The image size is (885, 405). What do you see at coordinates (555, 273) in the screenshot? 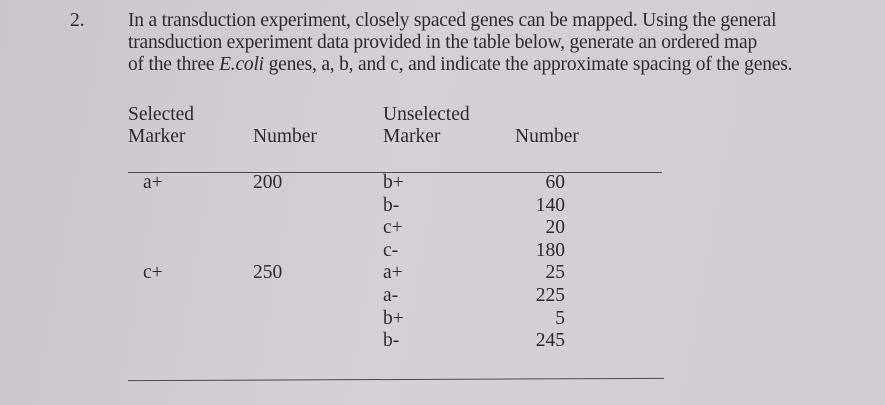
I see `unselected-number: 25` at bounding box center [555, 273].